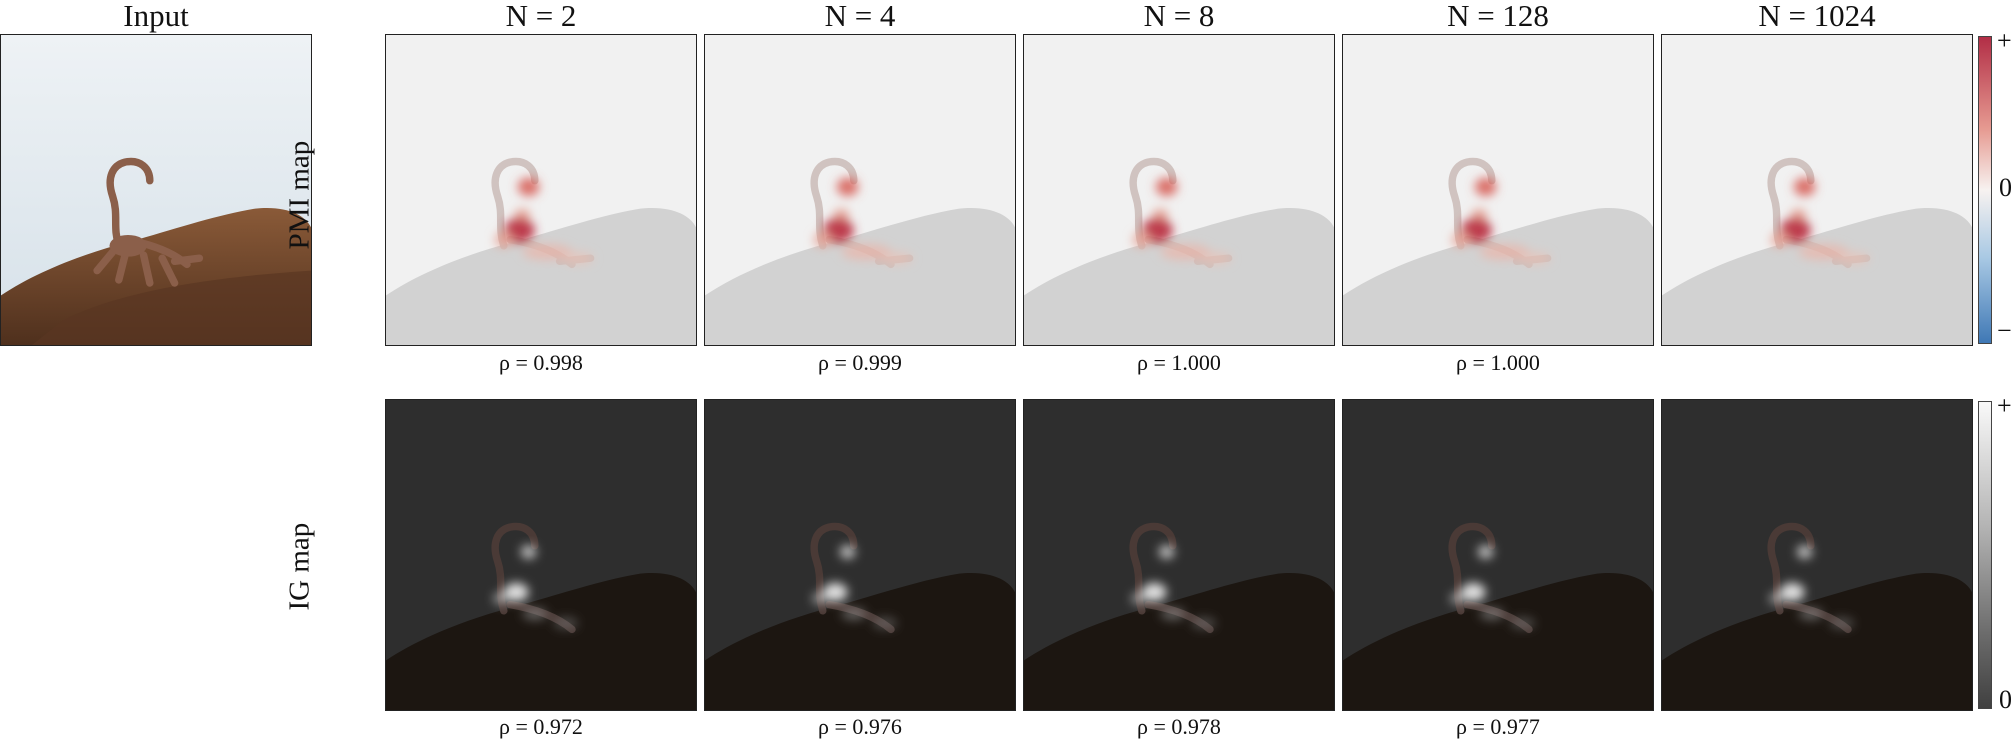 The height and width of the screenshot is (741, 2016). What do you see at coordinates (299, 566) in the screenshot?
I see `row-label-ig: IG map` at bounding box center [299, 566].